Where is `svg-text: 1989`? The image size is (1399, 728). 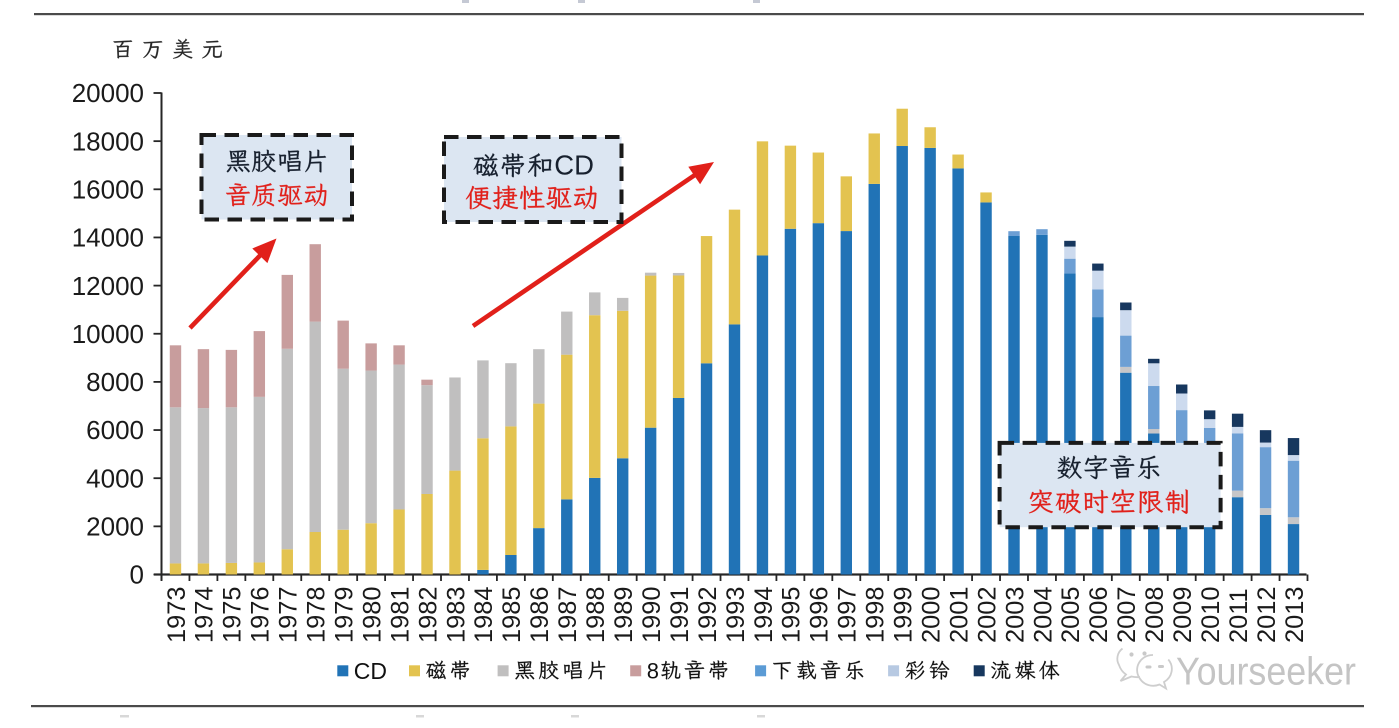
svg-text: 1989 is located at coordinates (624, 615).